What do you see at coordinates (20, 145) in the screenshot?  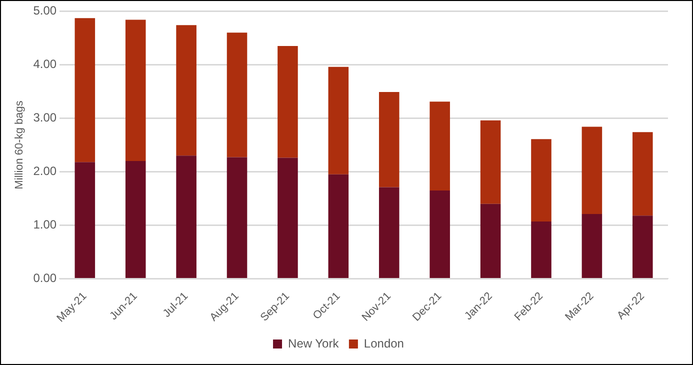 I see `y-axis-title: Million 60-kg bags` at bounding box center [20, 145].